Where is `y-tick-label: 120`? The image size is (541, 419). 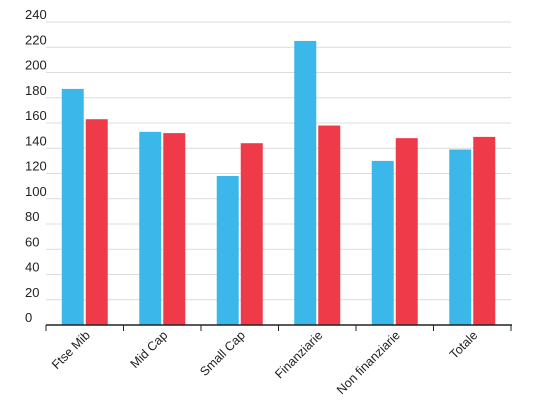
y-tick-label: 120 is located at coordinates (36, 166).